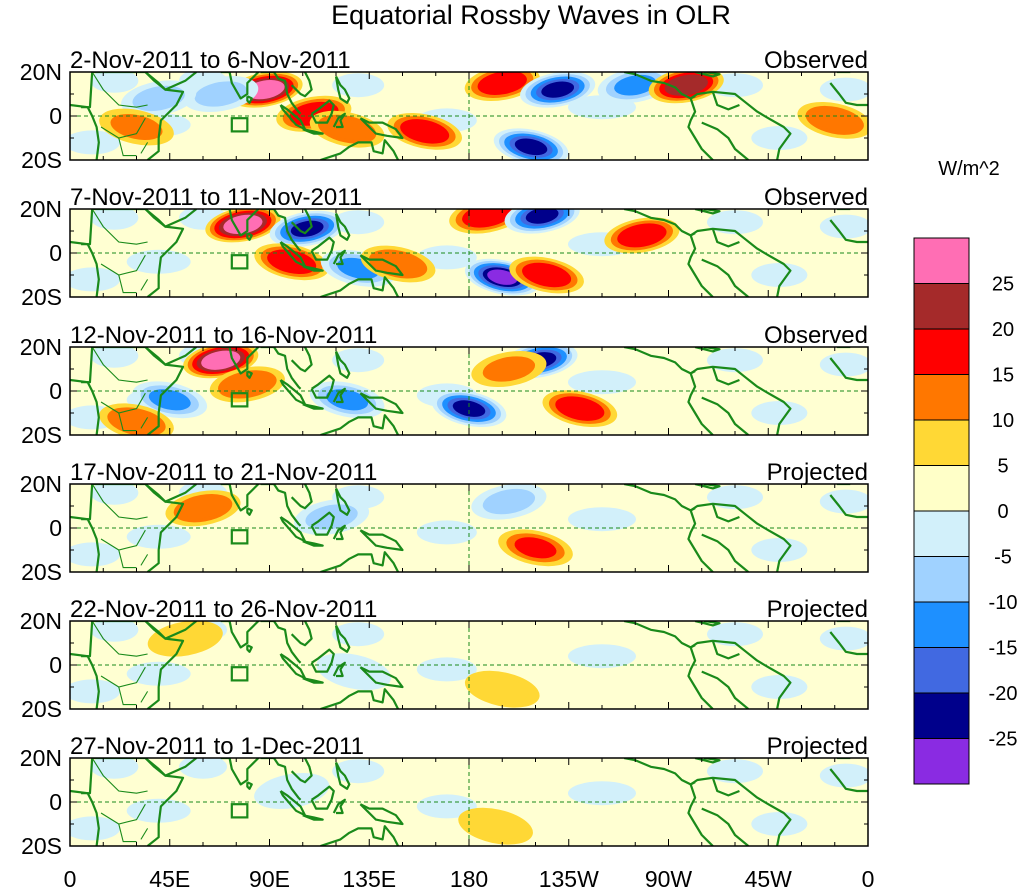 Image resolution: width=1021 pixels, height=890 pixels. Describe the element at coordinates (817, 472) in the screenshot. I see `panel-status-label: Projected` at that location.